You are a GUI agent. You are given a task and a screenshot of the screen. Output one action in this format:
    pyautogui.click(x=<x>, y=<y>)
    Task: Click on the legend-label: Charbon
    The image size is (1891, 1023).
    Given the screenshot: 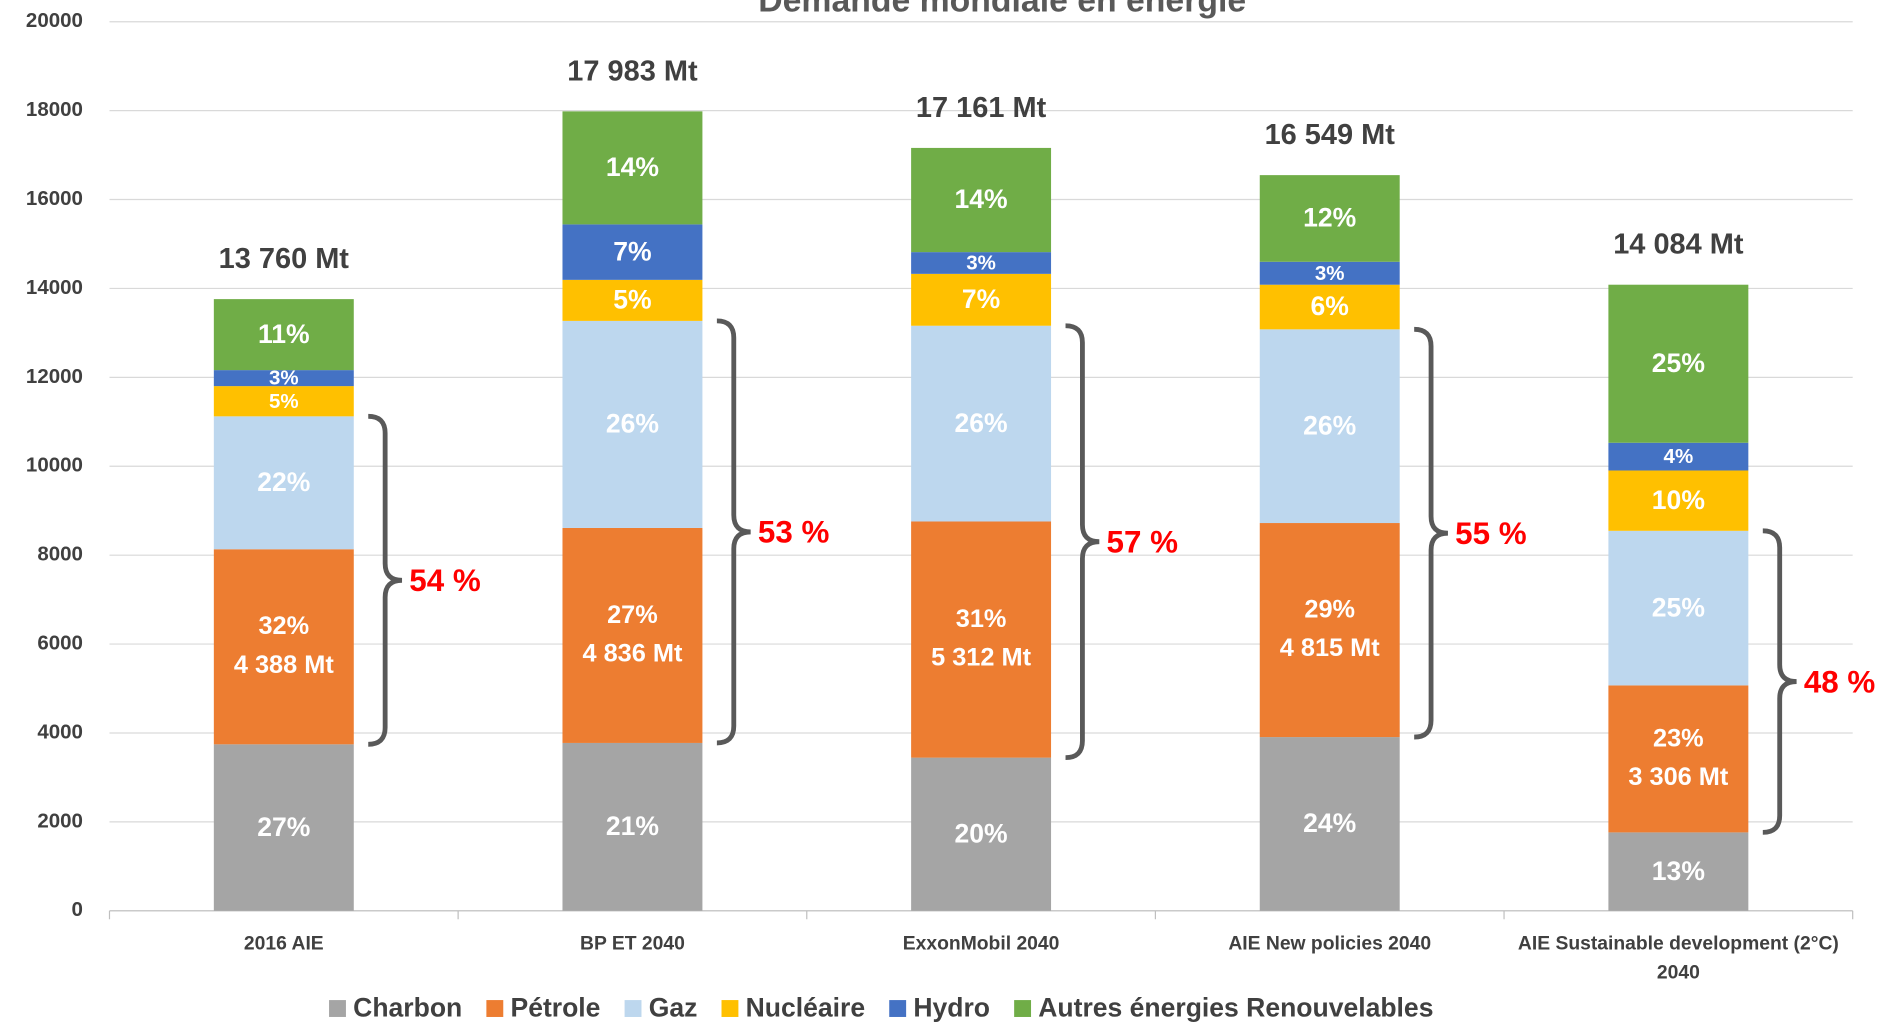 What is the action you would take?
    pyautogui.click(x=407, y=1008)
    